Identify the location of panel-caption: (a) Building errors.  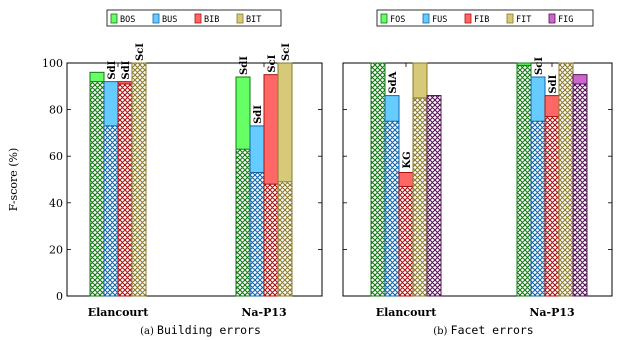
(200, 330).